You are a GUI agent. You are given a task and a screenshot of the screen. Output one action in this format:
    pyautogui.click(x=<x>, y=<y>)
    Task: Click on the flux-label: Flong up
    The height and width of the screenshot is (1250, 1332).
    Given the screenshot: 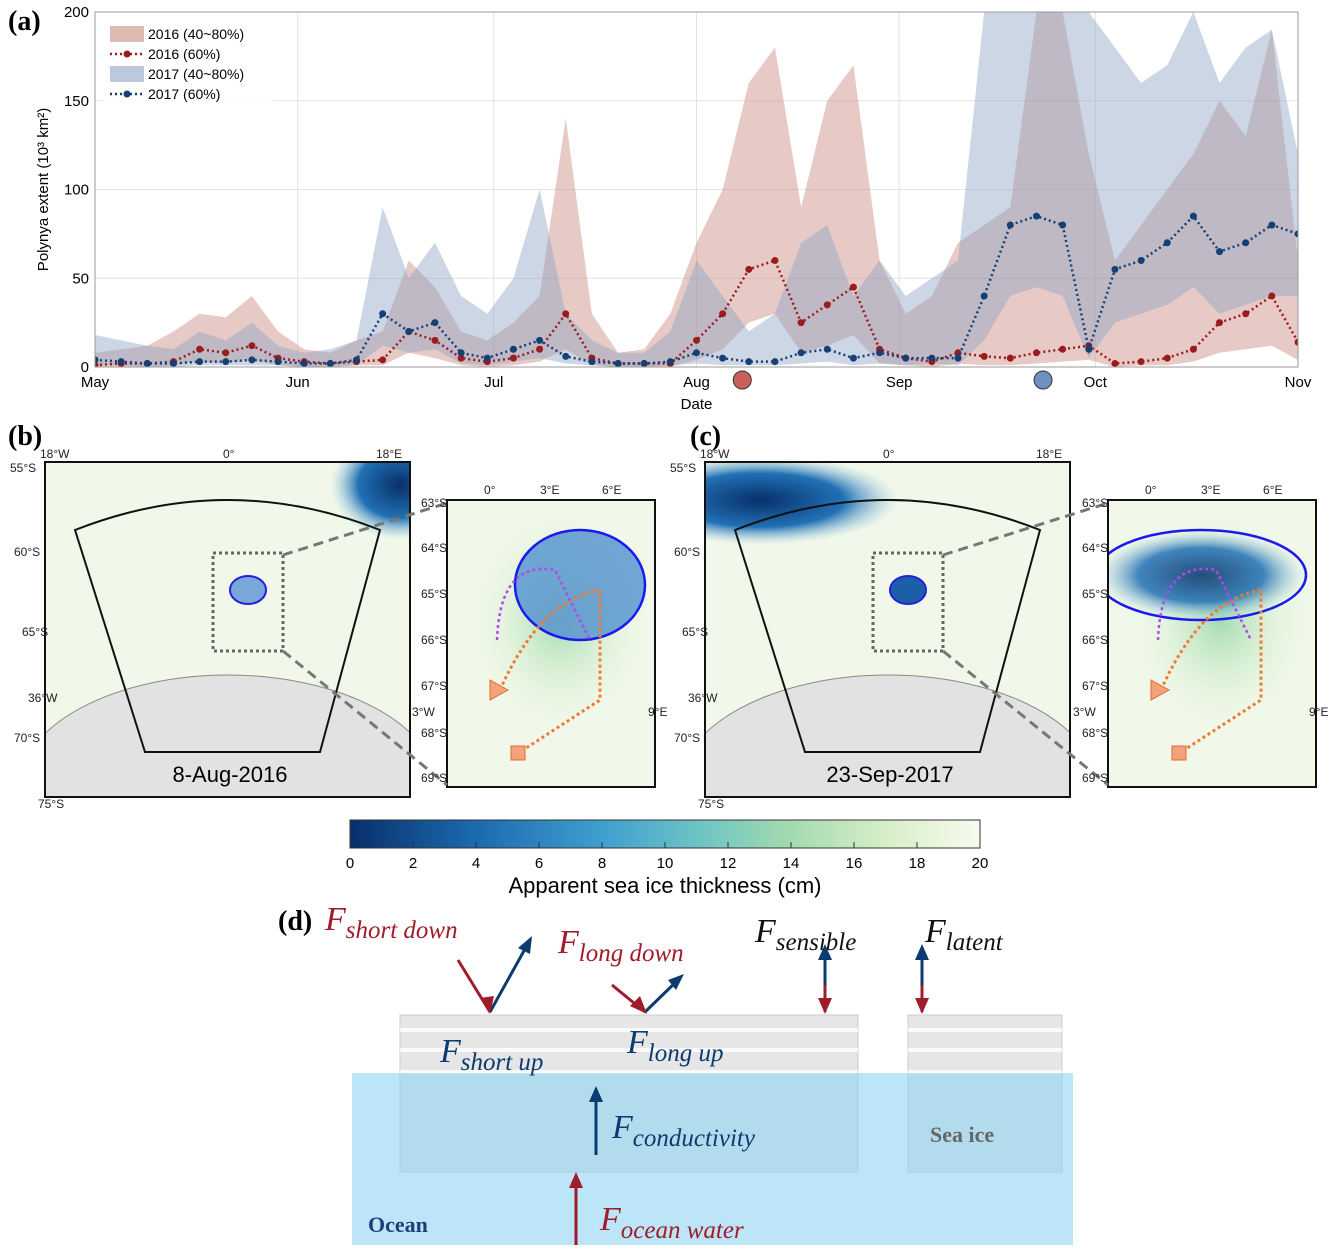 What is the action you would take?
    pyautogui.click(x=674, y=1045)
    